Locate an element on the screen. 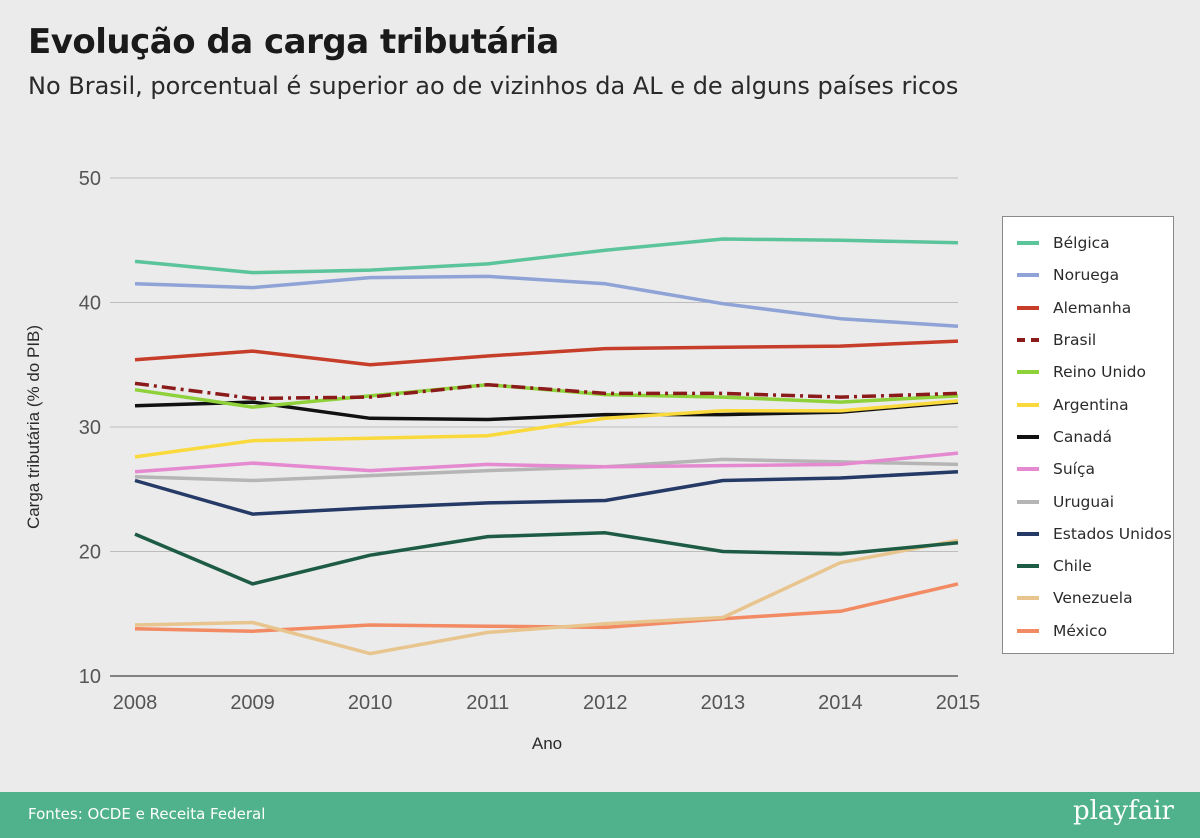  series-line-noruega is located at coordinates (546, 301).